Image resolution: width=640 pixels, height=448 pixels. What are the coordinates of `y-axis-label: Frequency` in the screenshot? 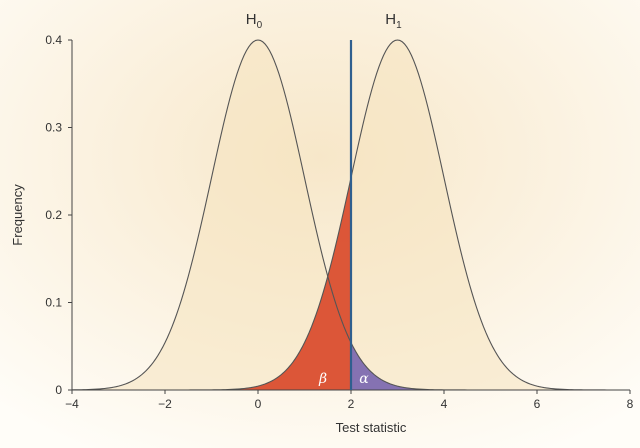 It's located at (17, 215).